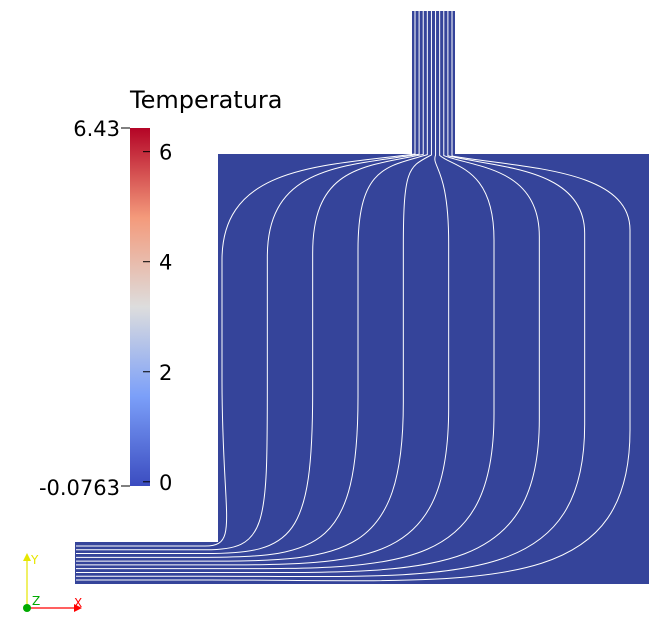  I want to click on z-axis-label: Z, so click(36, 601).